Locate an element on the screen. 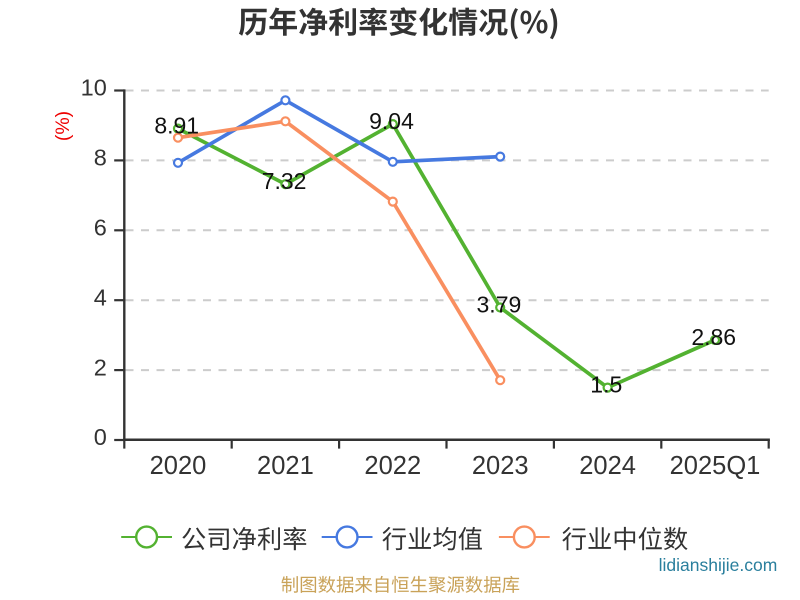 Image resolution: width=800 pixels, height=600 pixels. svg-text: 0 is located at coordinates (100, 437).